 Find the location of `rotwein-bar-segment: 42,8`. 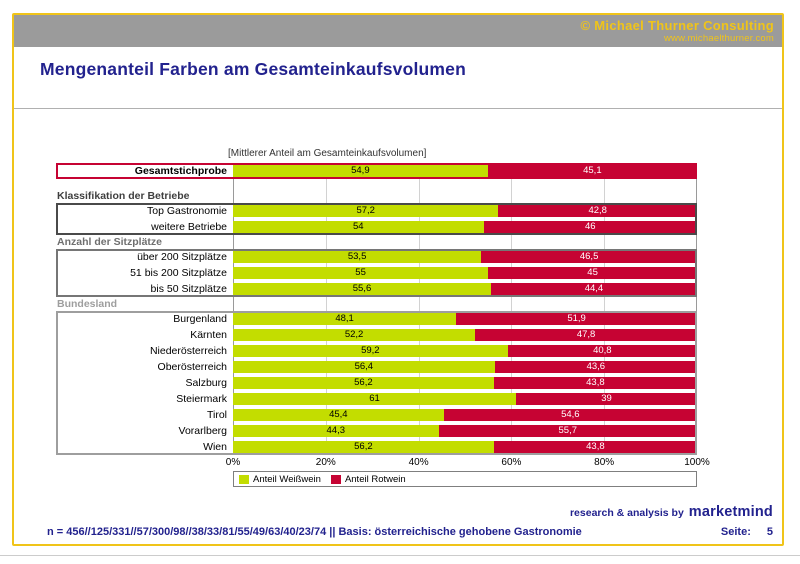

rotwein-bar-segment: 42,8 is located at coordinates (597, 211).